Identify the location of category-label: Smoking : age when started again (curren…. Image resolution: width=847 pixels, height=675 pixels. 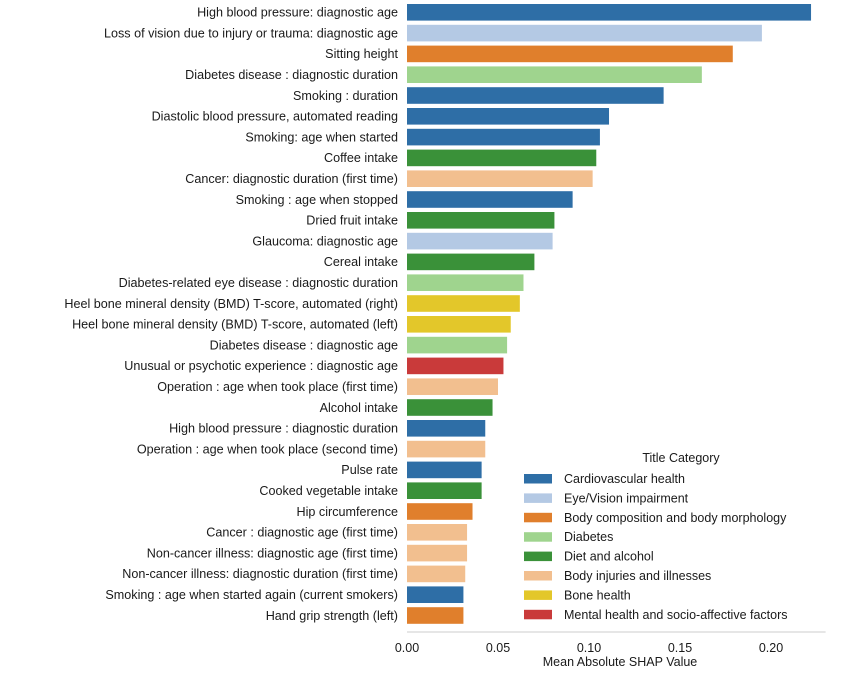
(251, 595).